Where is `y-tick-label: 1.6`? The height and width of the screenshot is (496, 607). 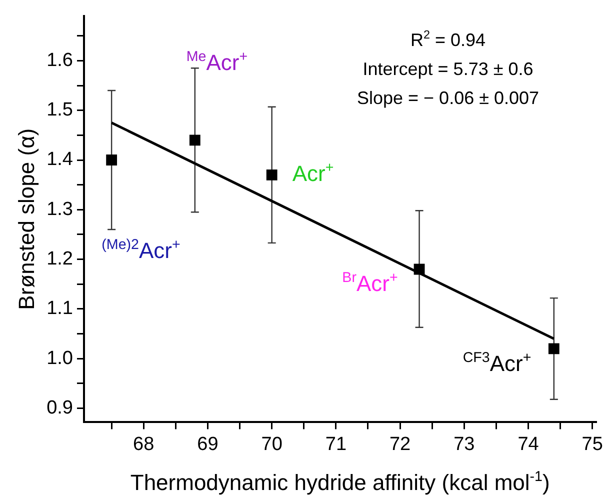
y-tick-label: 1.6 is located at coordinates (59, 60).